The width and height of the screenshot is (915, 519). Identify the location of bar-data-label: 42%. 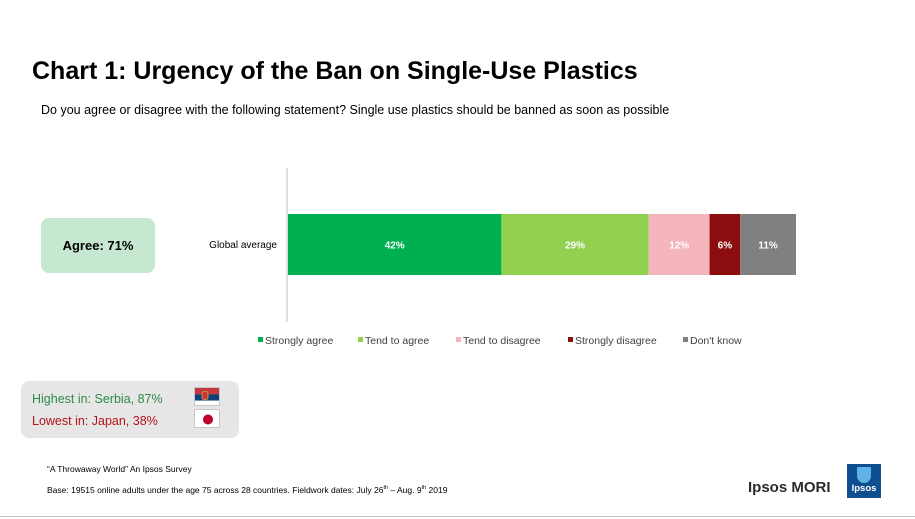
(395, 246).